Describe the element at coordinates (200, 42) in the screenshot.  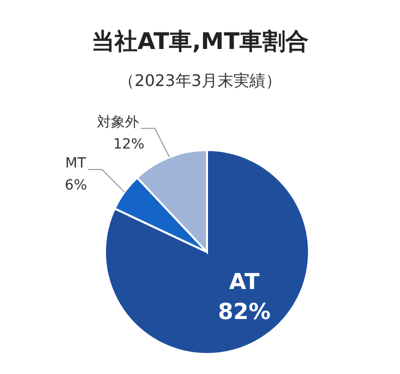
I see `chart-title: 当社AT車,MT車割合` at that location.